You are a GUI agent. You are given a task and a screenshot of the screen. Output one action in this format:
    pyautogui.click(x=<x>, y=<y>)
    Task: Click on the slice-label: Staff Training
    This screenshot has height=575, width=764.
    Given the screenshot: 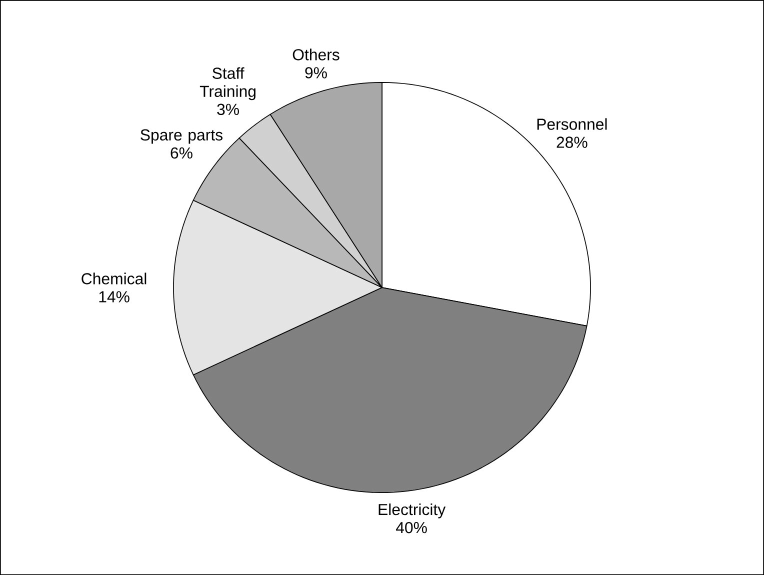 What is the action you would take?
    pyautogui.click(x=228, y=83)
    